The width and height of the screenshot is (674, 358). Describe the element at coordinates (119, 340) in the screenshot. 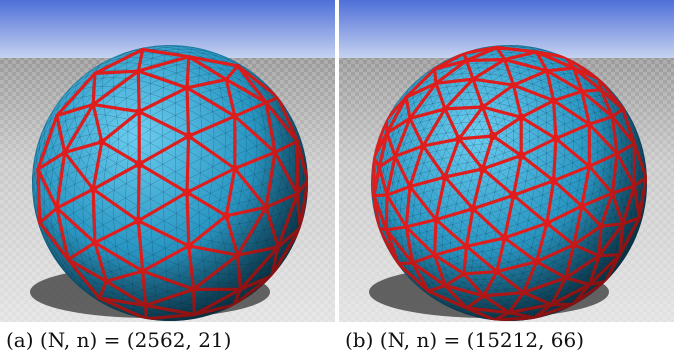

I see `caption-a: (a) (N, n) = (2562, 21)` at that location.